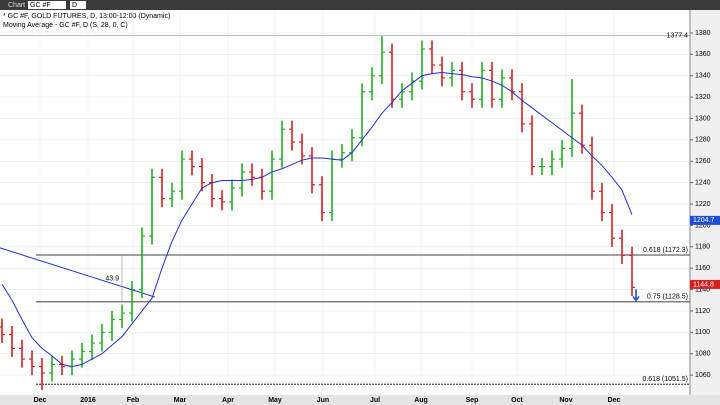 This screenshot has height=405, width=720. I want to click on x-tick-label: Feb, so click(133, 400).